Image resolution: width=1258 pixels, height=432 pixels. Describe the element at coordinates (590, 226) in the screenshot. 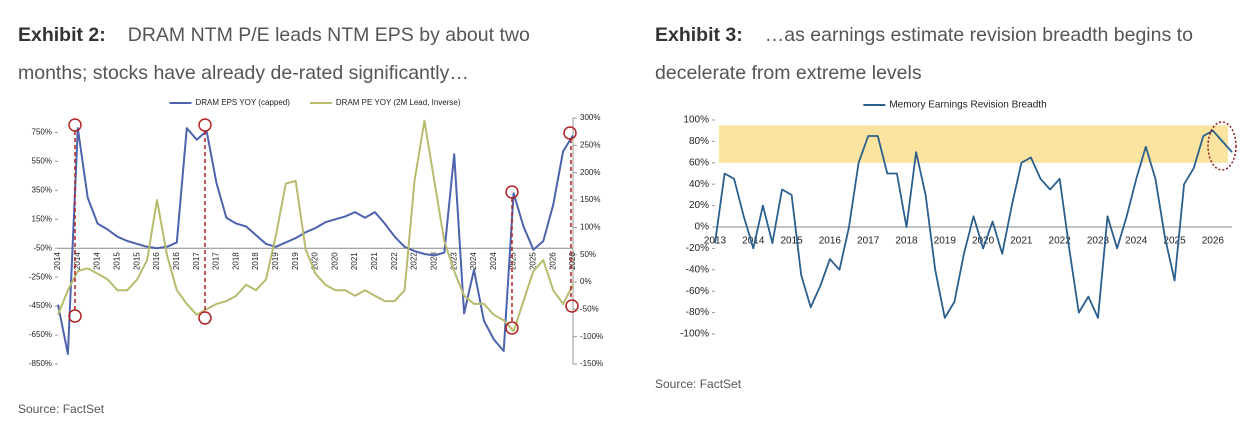

I see `y2-tick-label: 100%` at that location.